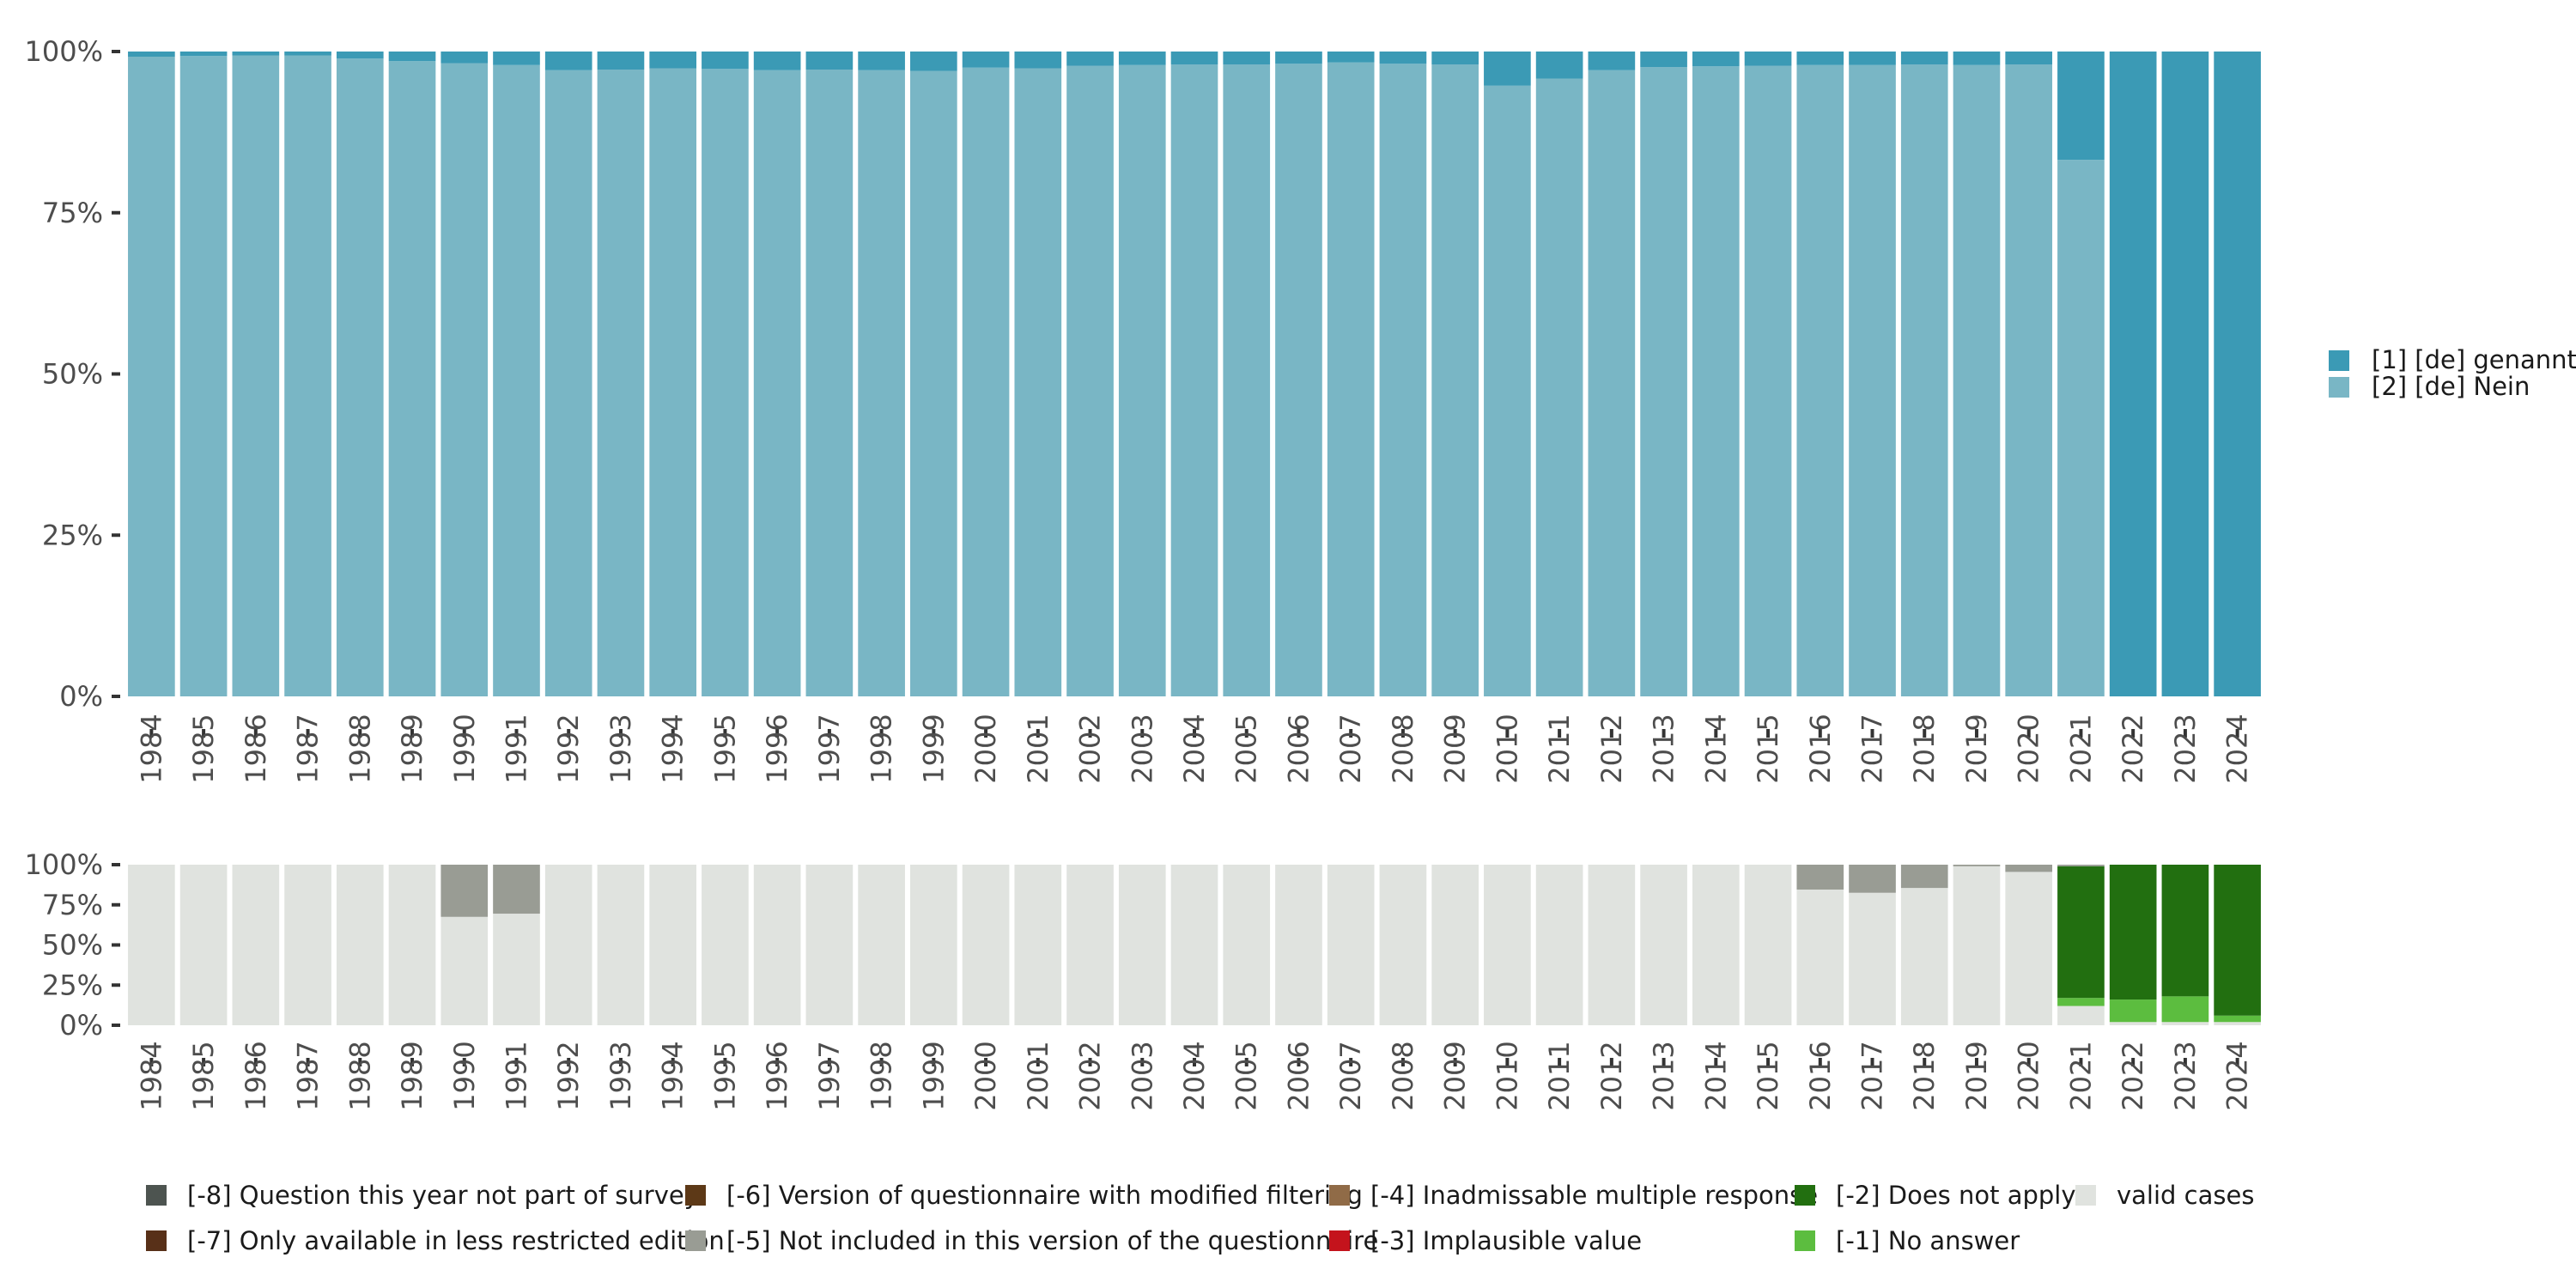 The height and width of the screenshot is (1288, 2576). Describe the element at coordinates (724, 1075) in the screenshot. I see `x-tick-label: 1995` at that location.